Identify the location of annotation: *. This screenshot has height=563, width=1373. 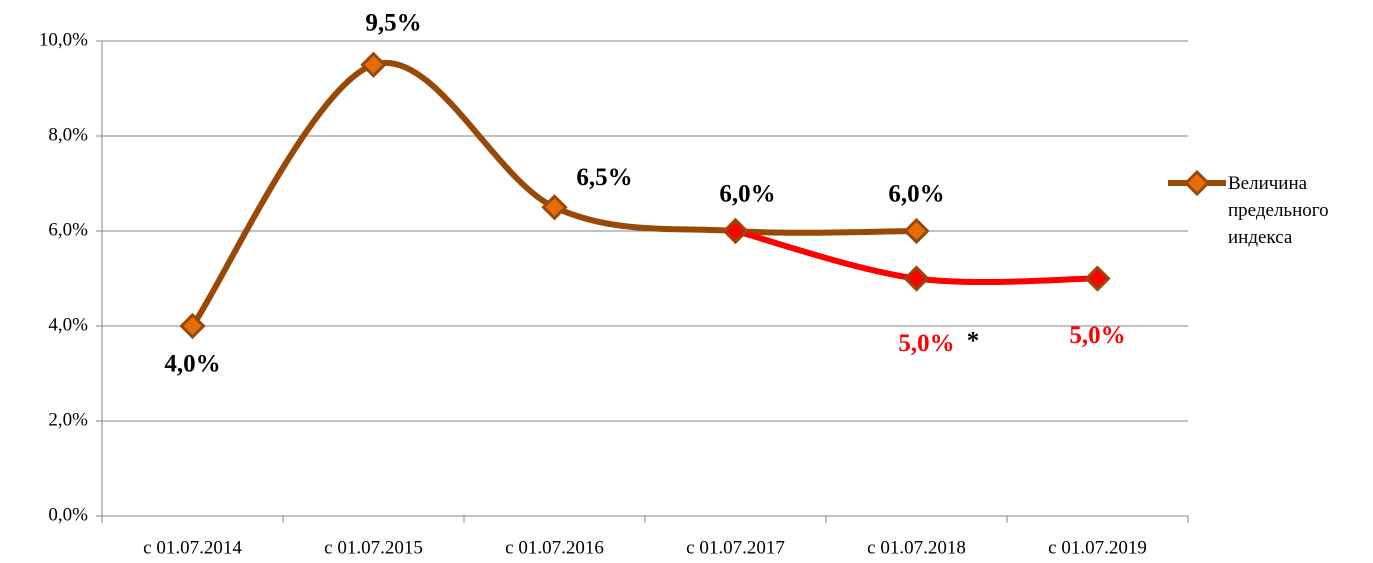
(973, 341).